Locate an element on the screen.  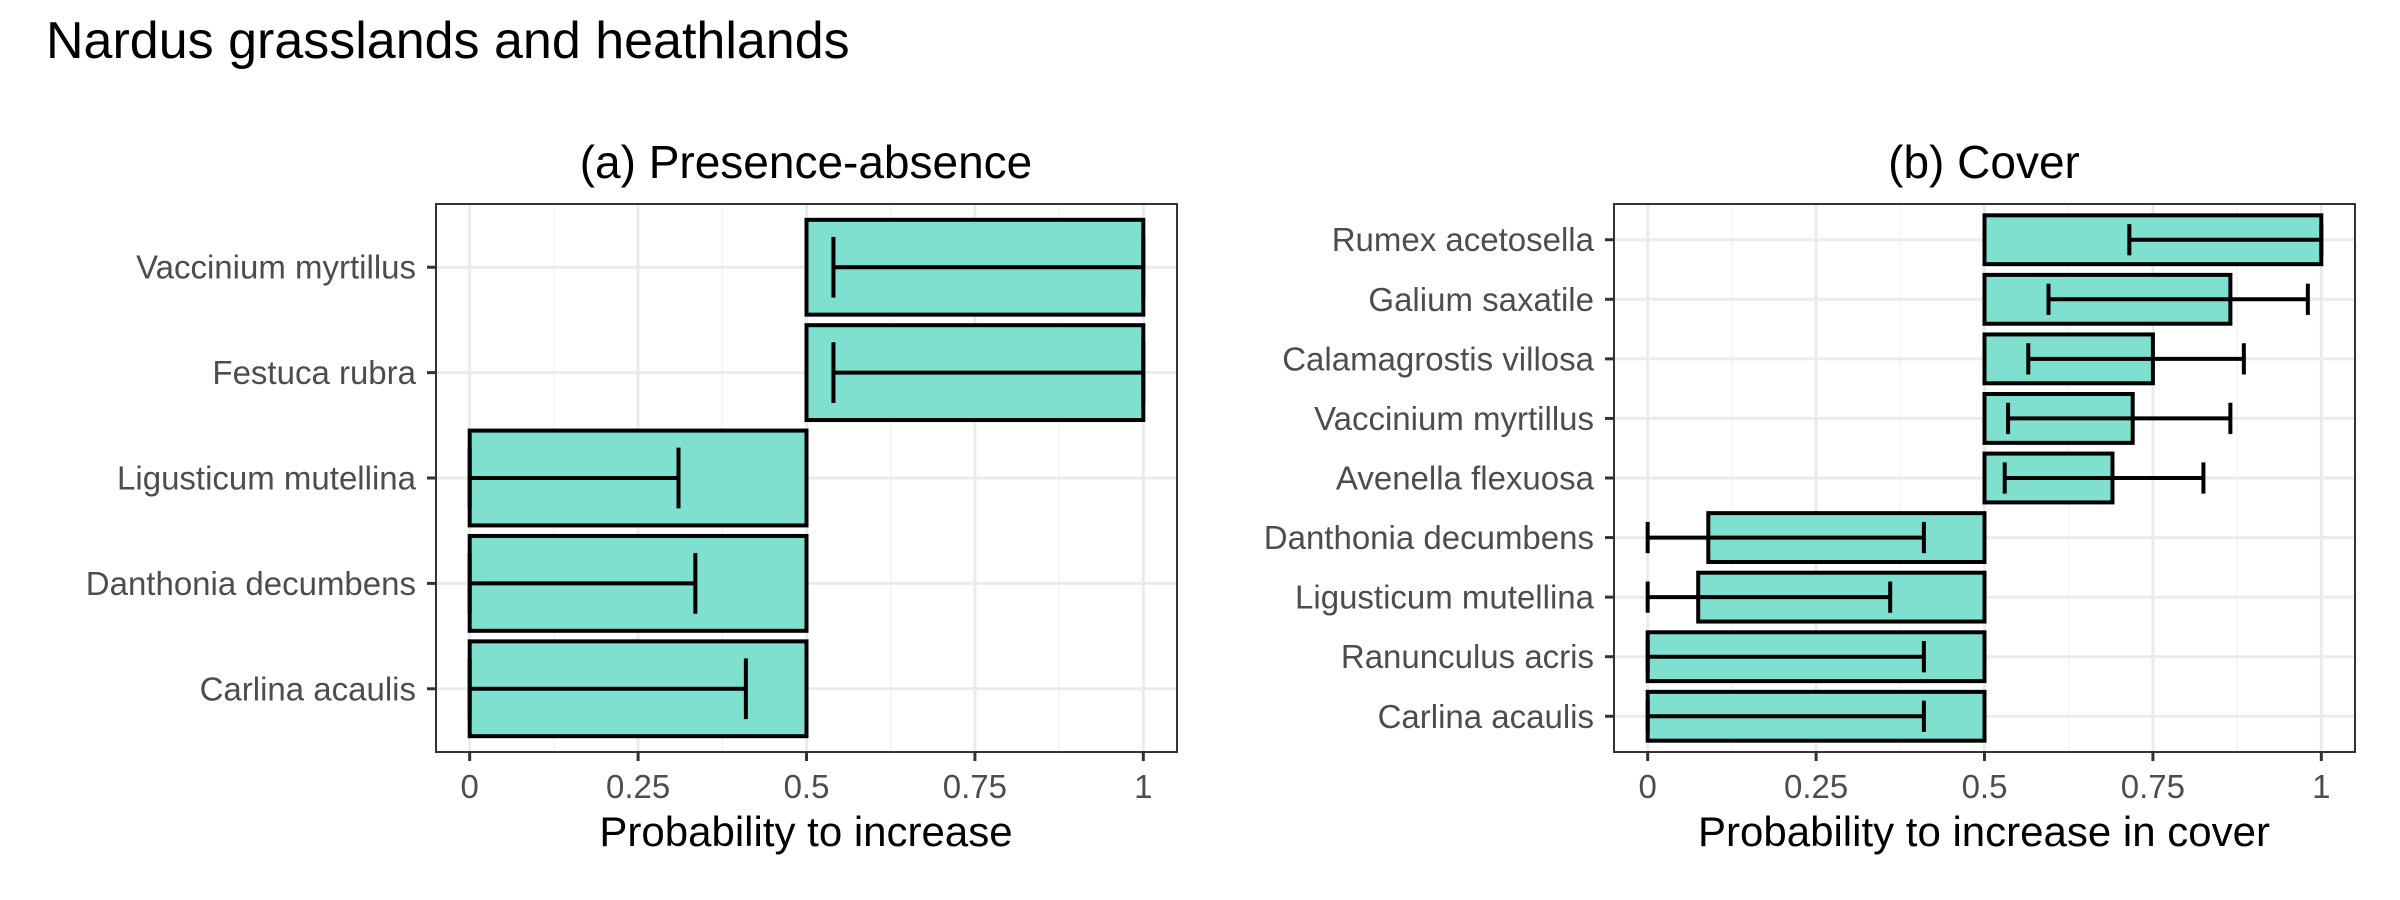
panel-a-x-axis: 0 0.25 0.5 0.75 1 is located at coordinates (806, 778).